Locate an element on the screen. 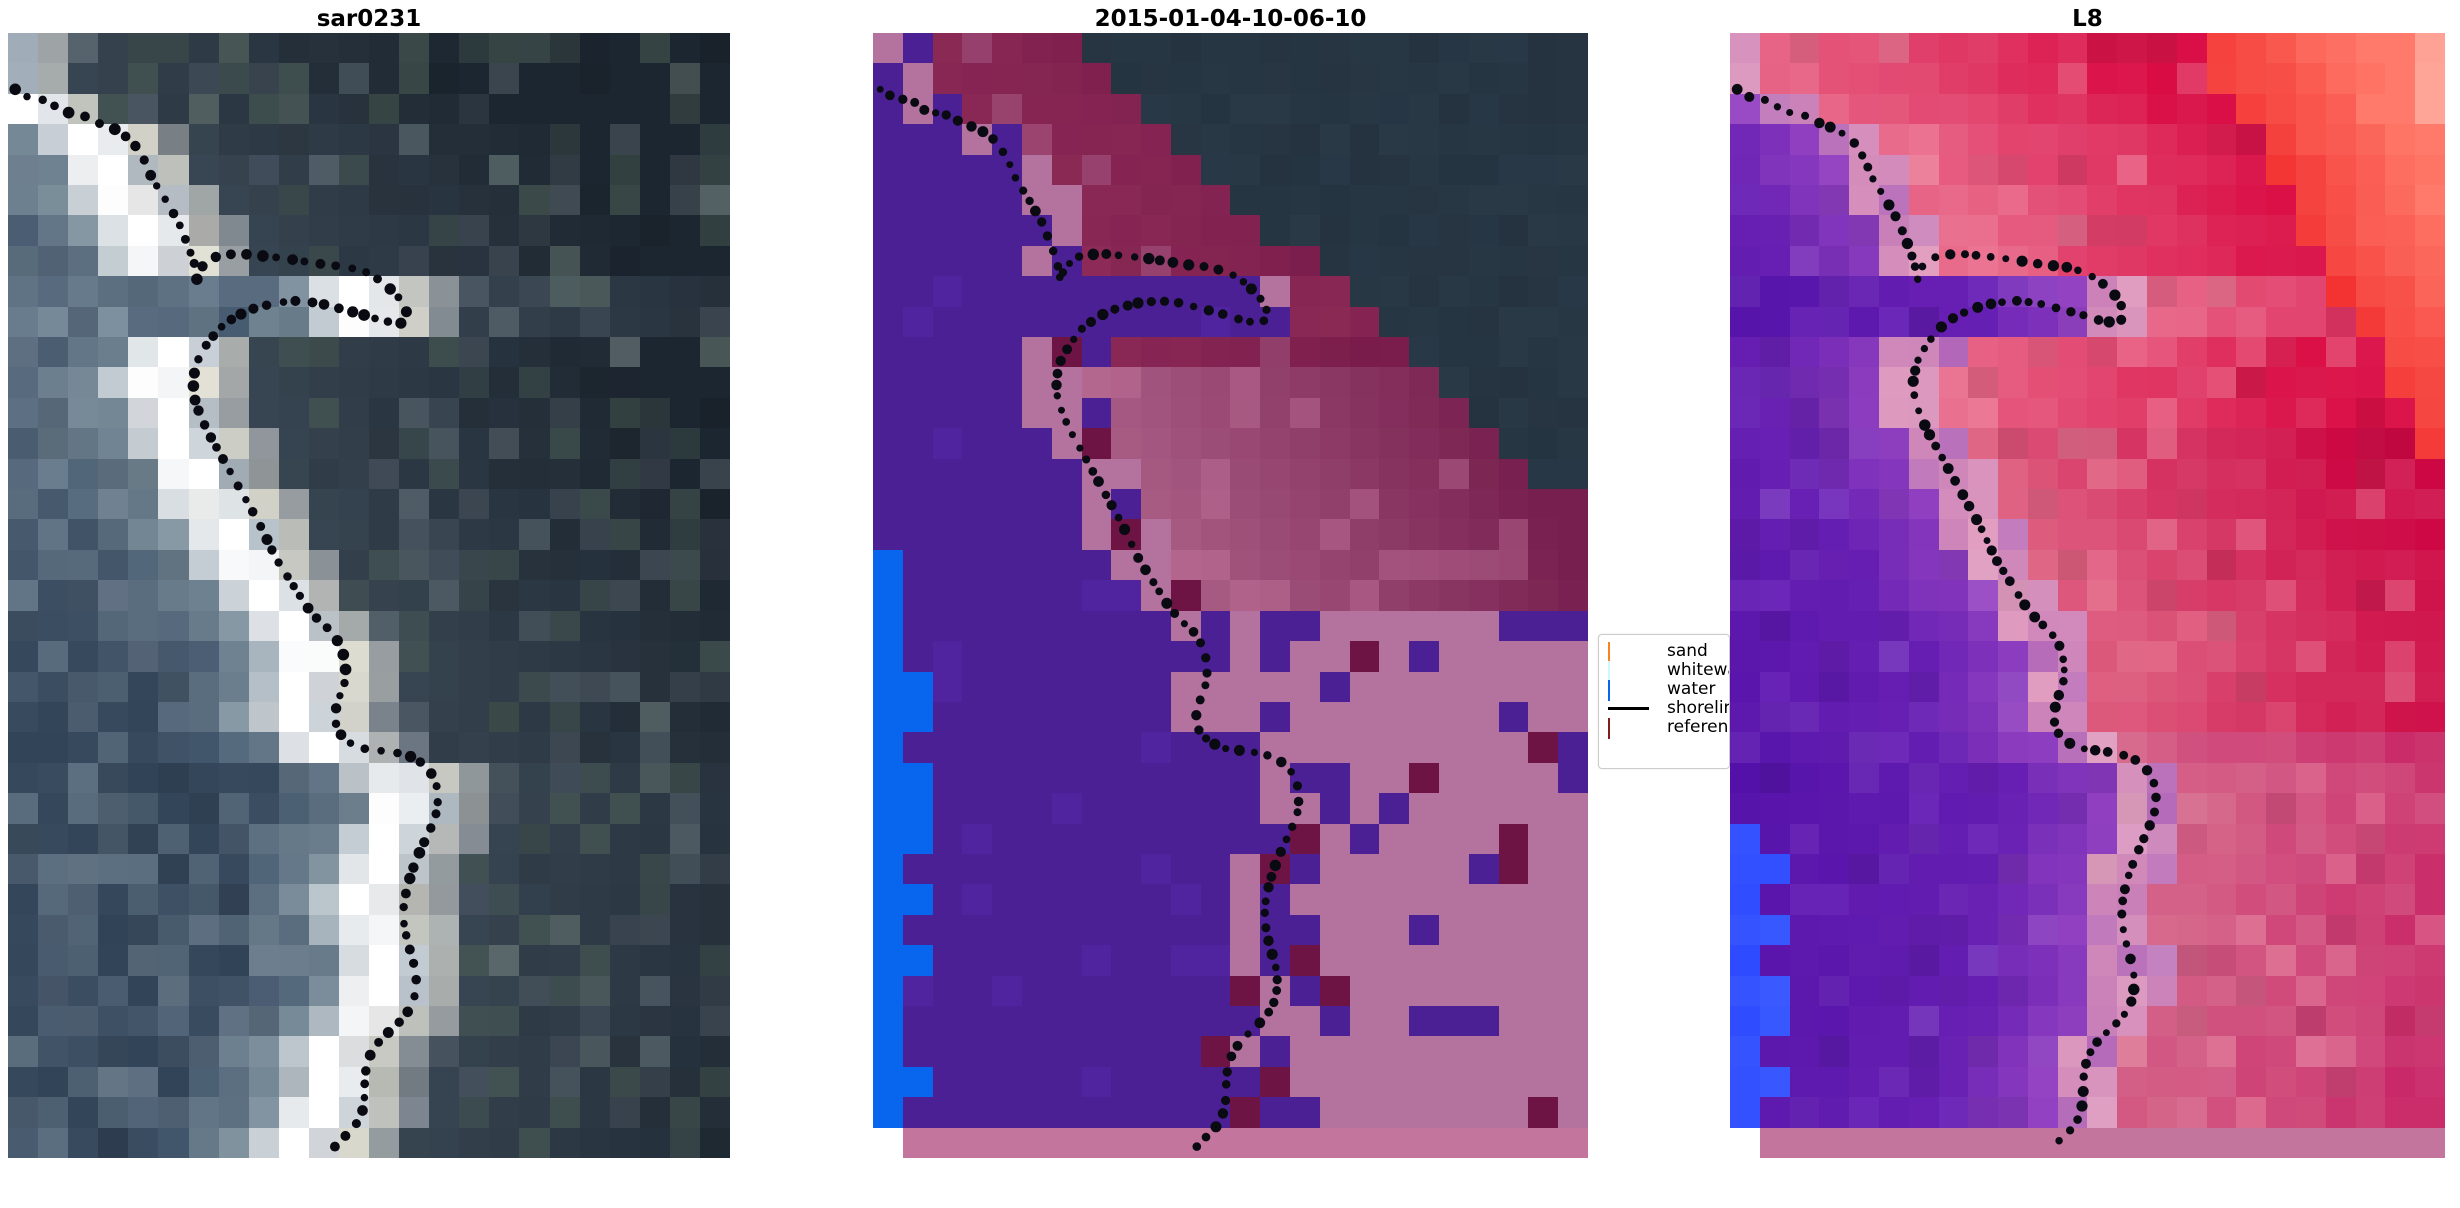 The width and height of the screenshot is (2460, 1208). legend-item-sand: sand is located at coordinates (1665, 652).